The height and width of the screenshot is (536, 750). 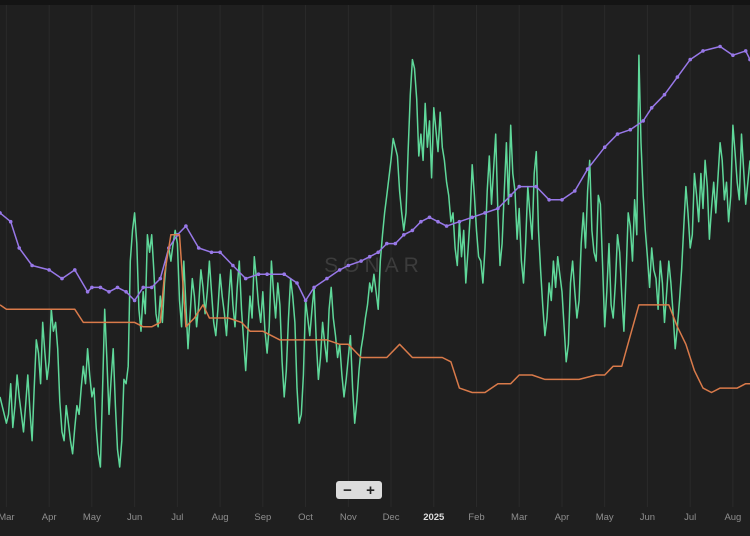 What do you see at coordinates (305, 517) in the screenshot?
I see `x-tick-label: Oct` at bounding box center [305, 517].